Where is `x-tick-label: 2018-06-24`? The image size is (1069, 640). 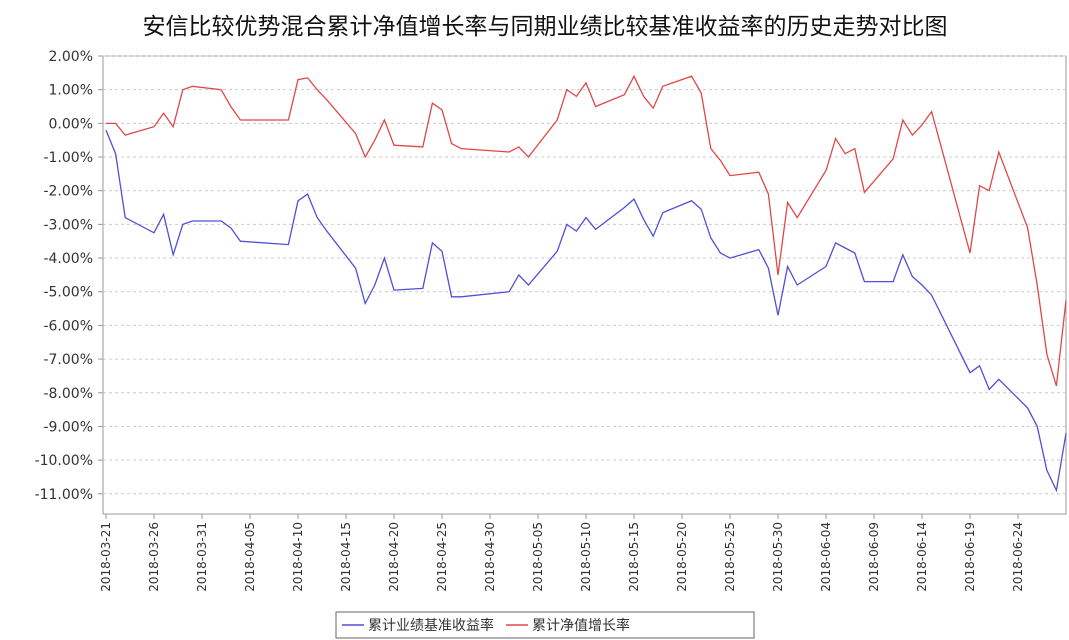
x-tick-label: 2018-06-24 is located at coordinates (1018, 557).